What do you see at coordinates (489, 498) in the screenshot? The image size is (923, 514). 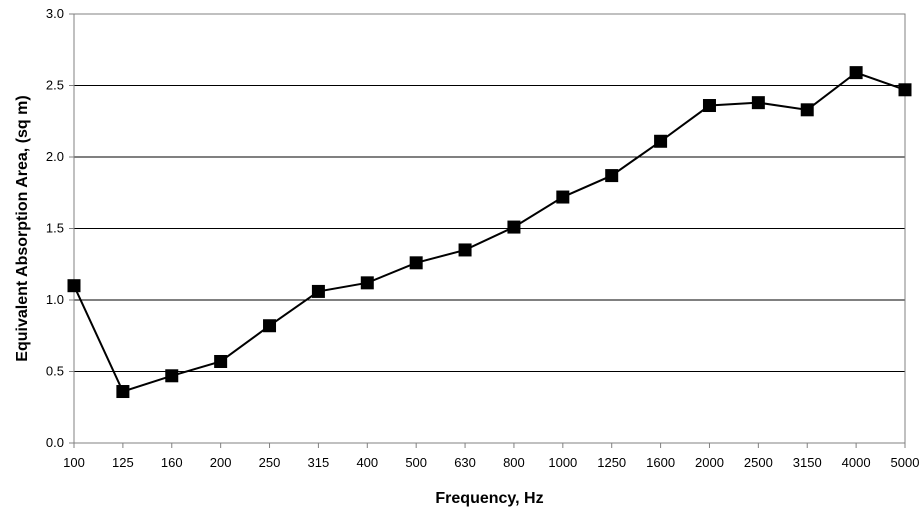 I see `x-axis-title: Frequency, Hz` at bounding box center [489, 498].